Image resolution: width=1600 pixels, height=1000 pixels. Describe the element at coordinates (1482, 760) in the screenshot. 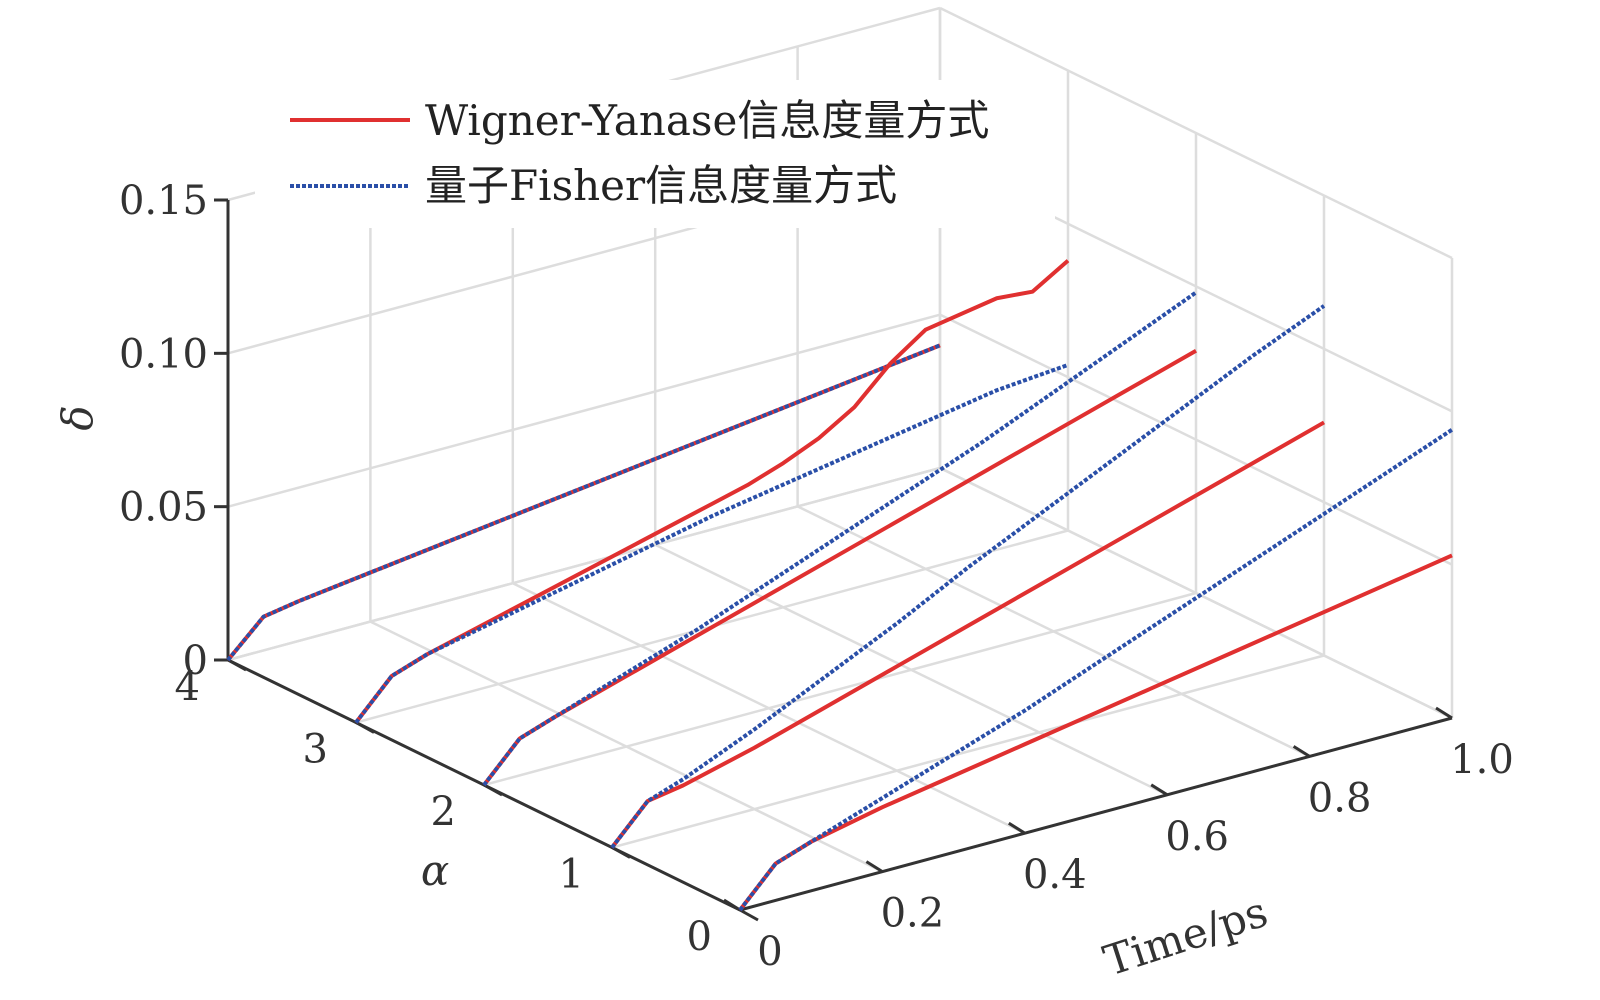

I see `x-tick-label: 1.0` at that location.